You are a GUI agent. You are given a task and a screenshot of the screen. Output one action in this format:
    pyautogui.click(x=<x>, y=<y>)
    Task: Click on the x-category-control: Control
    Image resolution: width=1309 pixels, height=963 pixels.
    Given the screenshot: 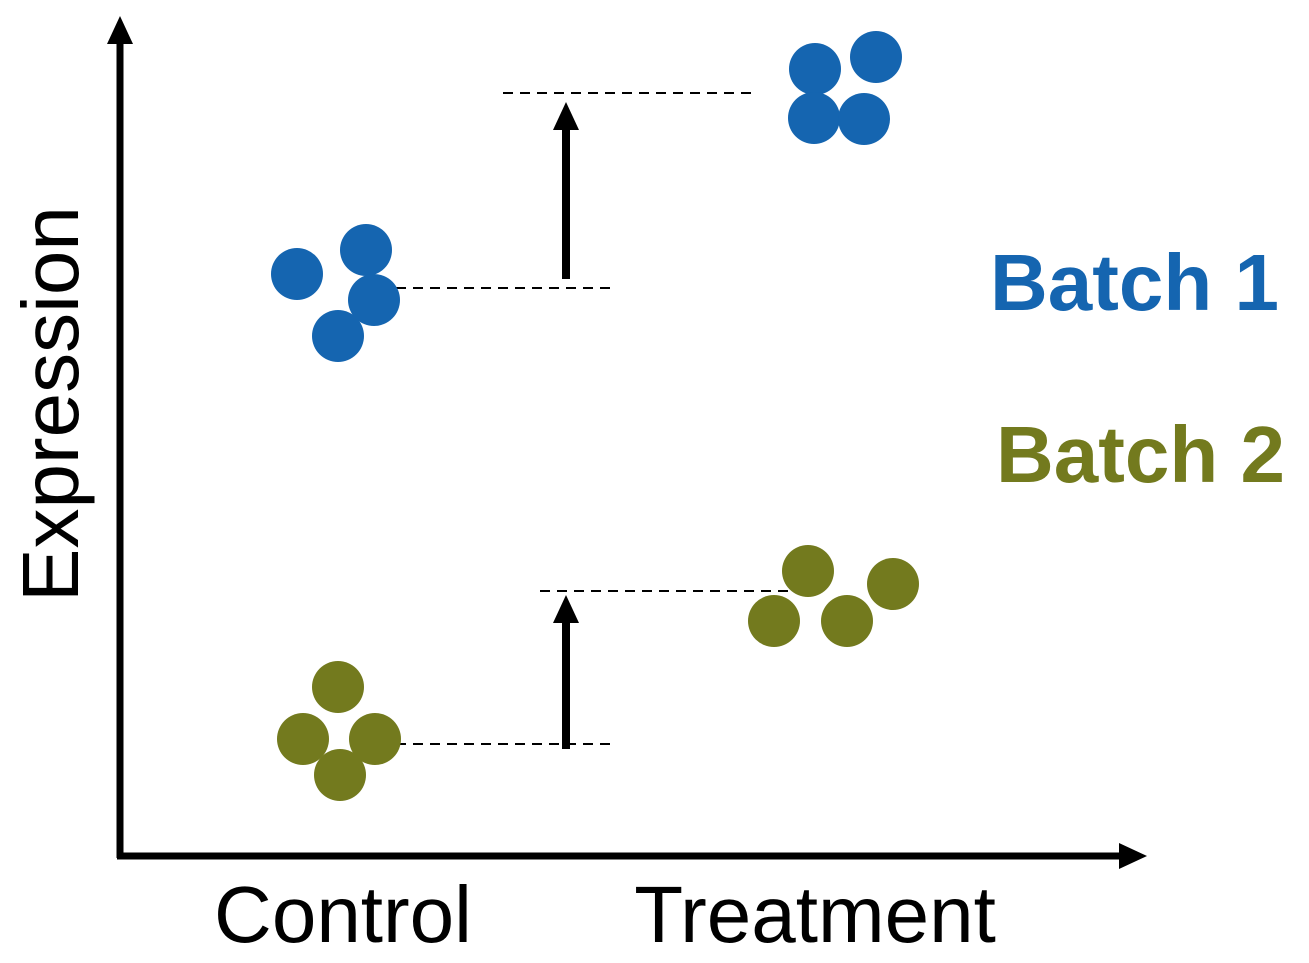 What is the action you would take?
    pyautogui.click(x=343, y=914)
    